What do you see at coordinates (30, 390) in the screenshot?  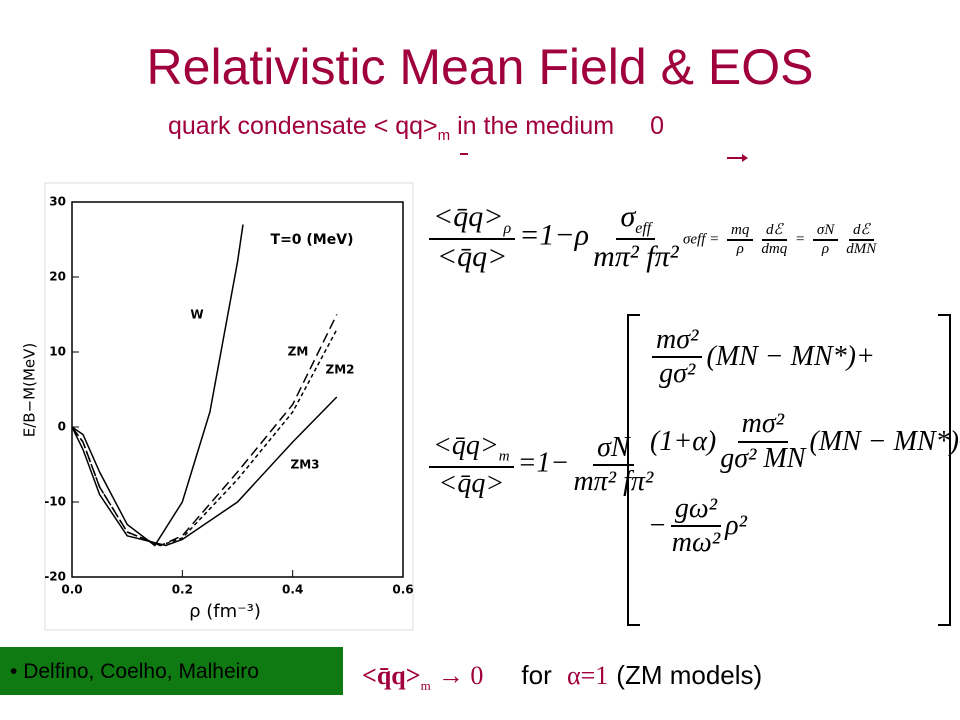 I see `y-axis-label: E/B−M(MeV)` at bounding box center [30, 390].